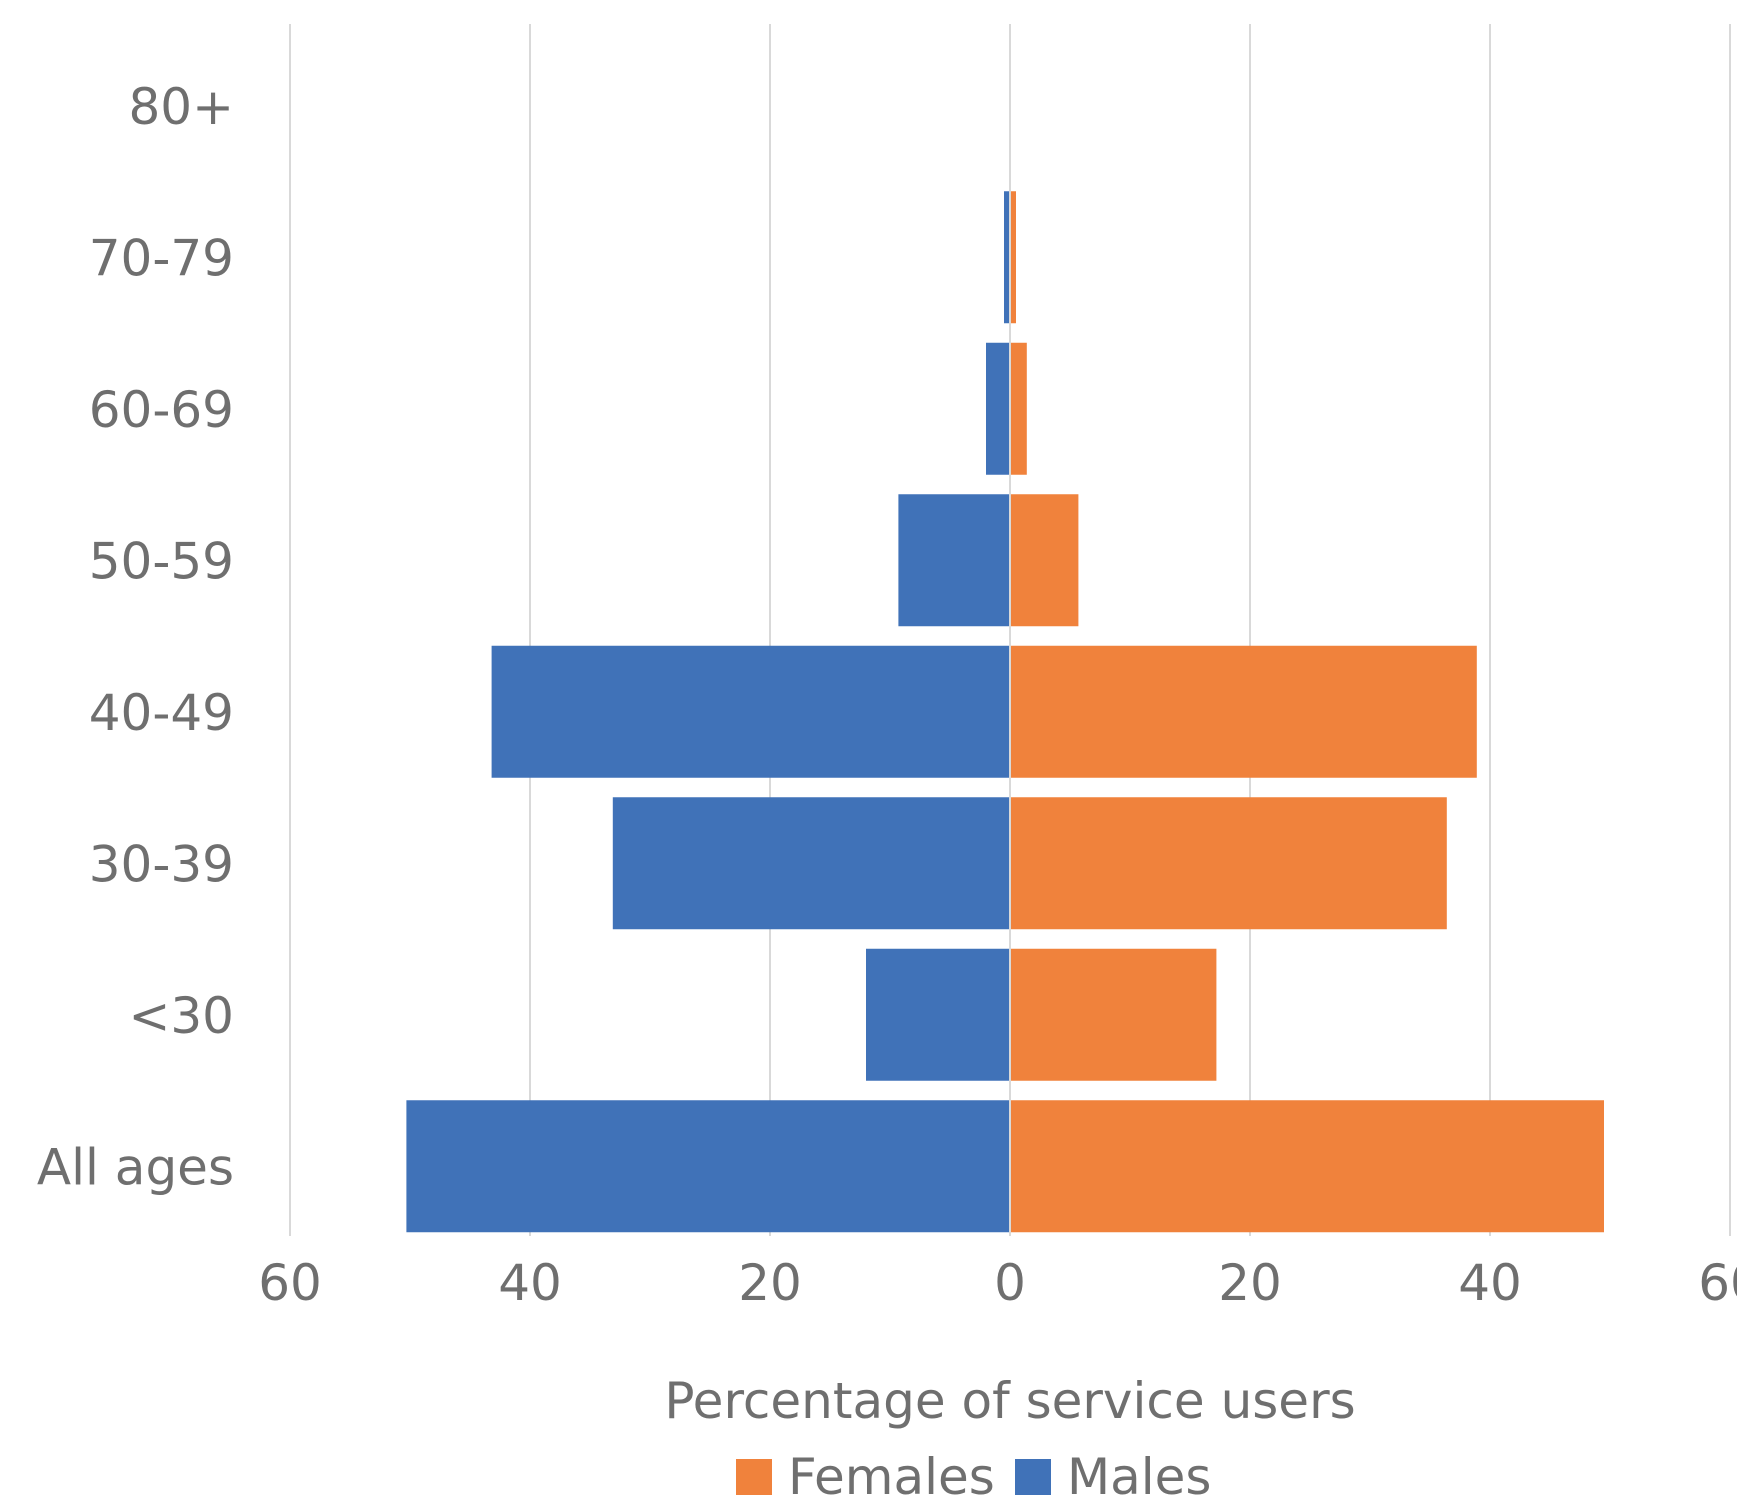 This screenshot has width=1737, height=1500. Describe the element at coordinates (891, 1474) in the screenshot. I see `legend-label-females: Females` at that location.